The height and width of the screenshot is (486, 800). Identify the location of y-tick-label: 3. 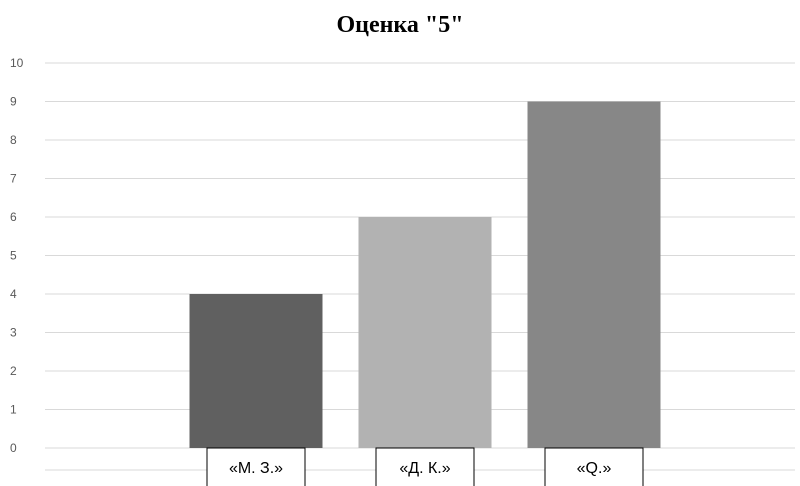
(13, 333).